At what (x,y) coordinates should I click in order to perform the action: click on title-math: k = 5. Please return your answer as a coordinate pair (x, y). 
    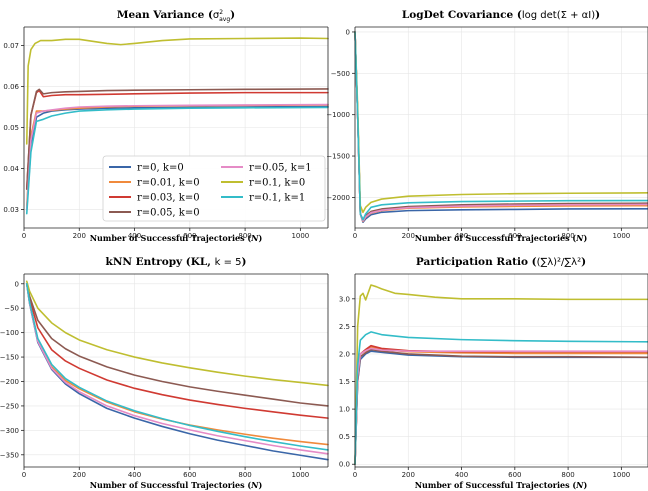
    Looking at the image, I should click on (228, 262).